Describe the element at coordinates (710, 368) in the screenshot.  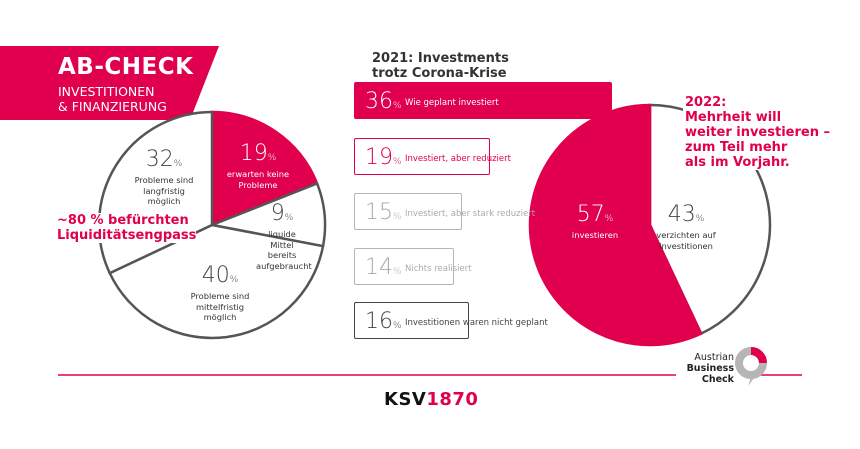
I see `abc-line: Business` at that location.